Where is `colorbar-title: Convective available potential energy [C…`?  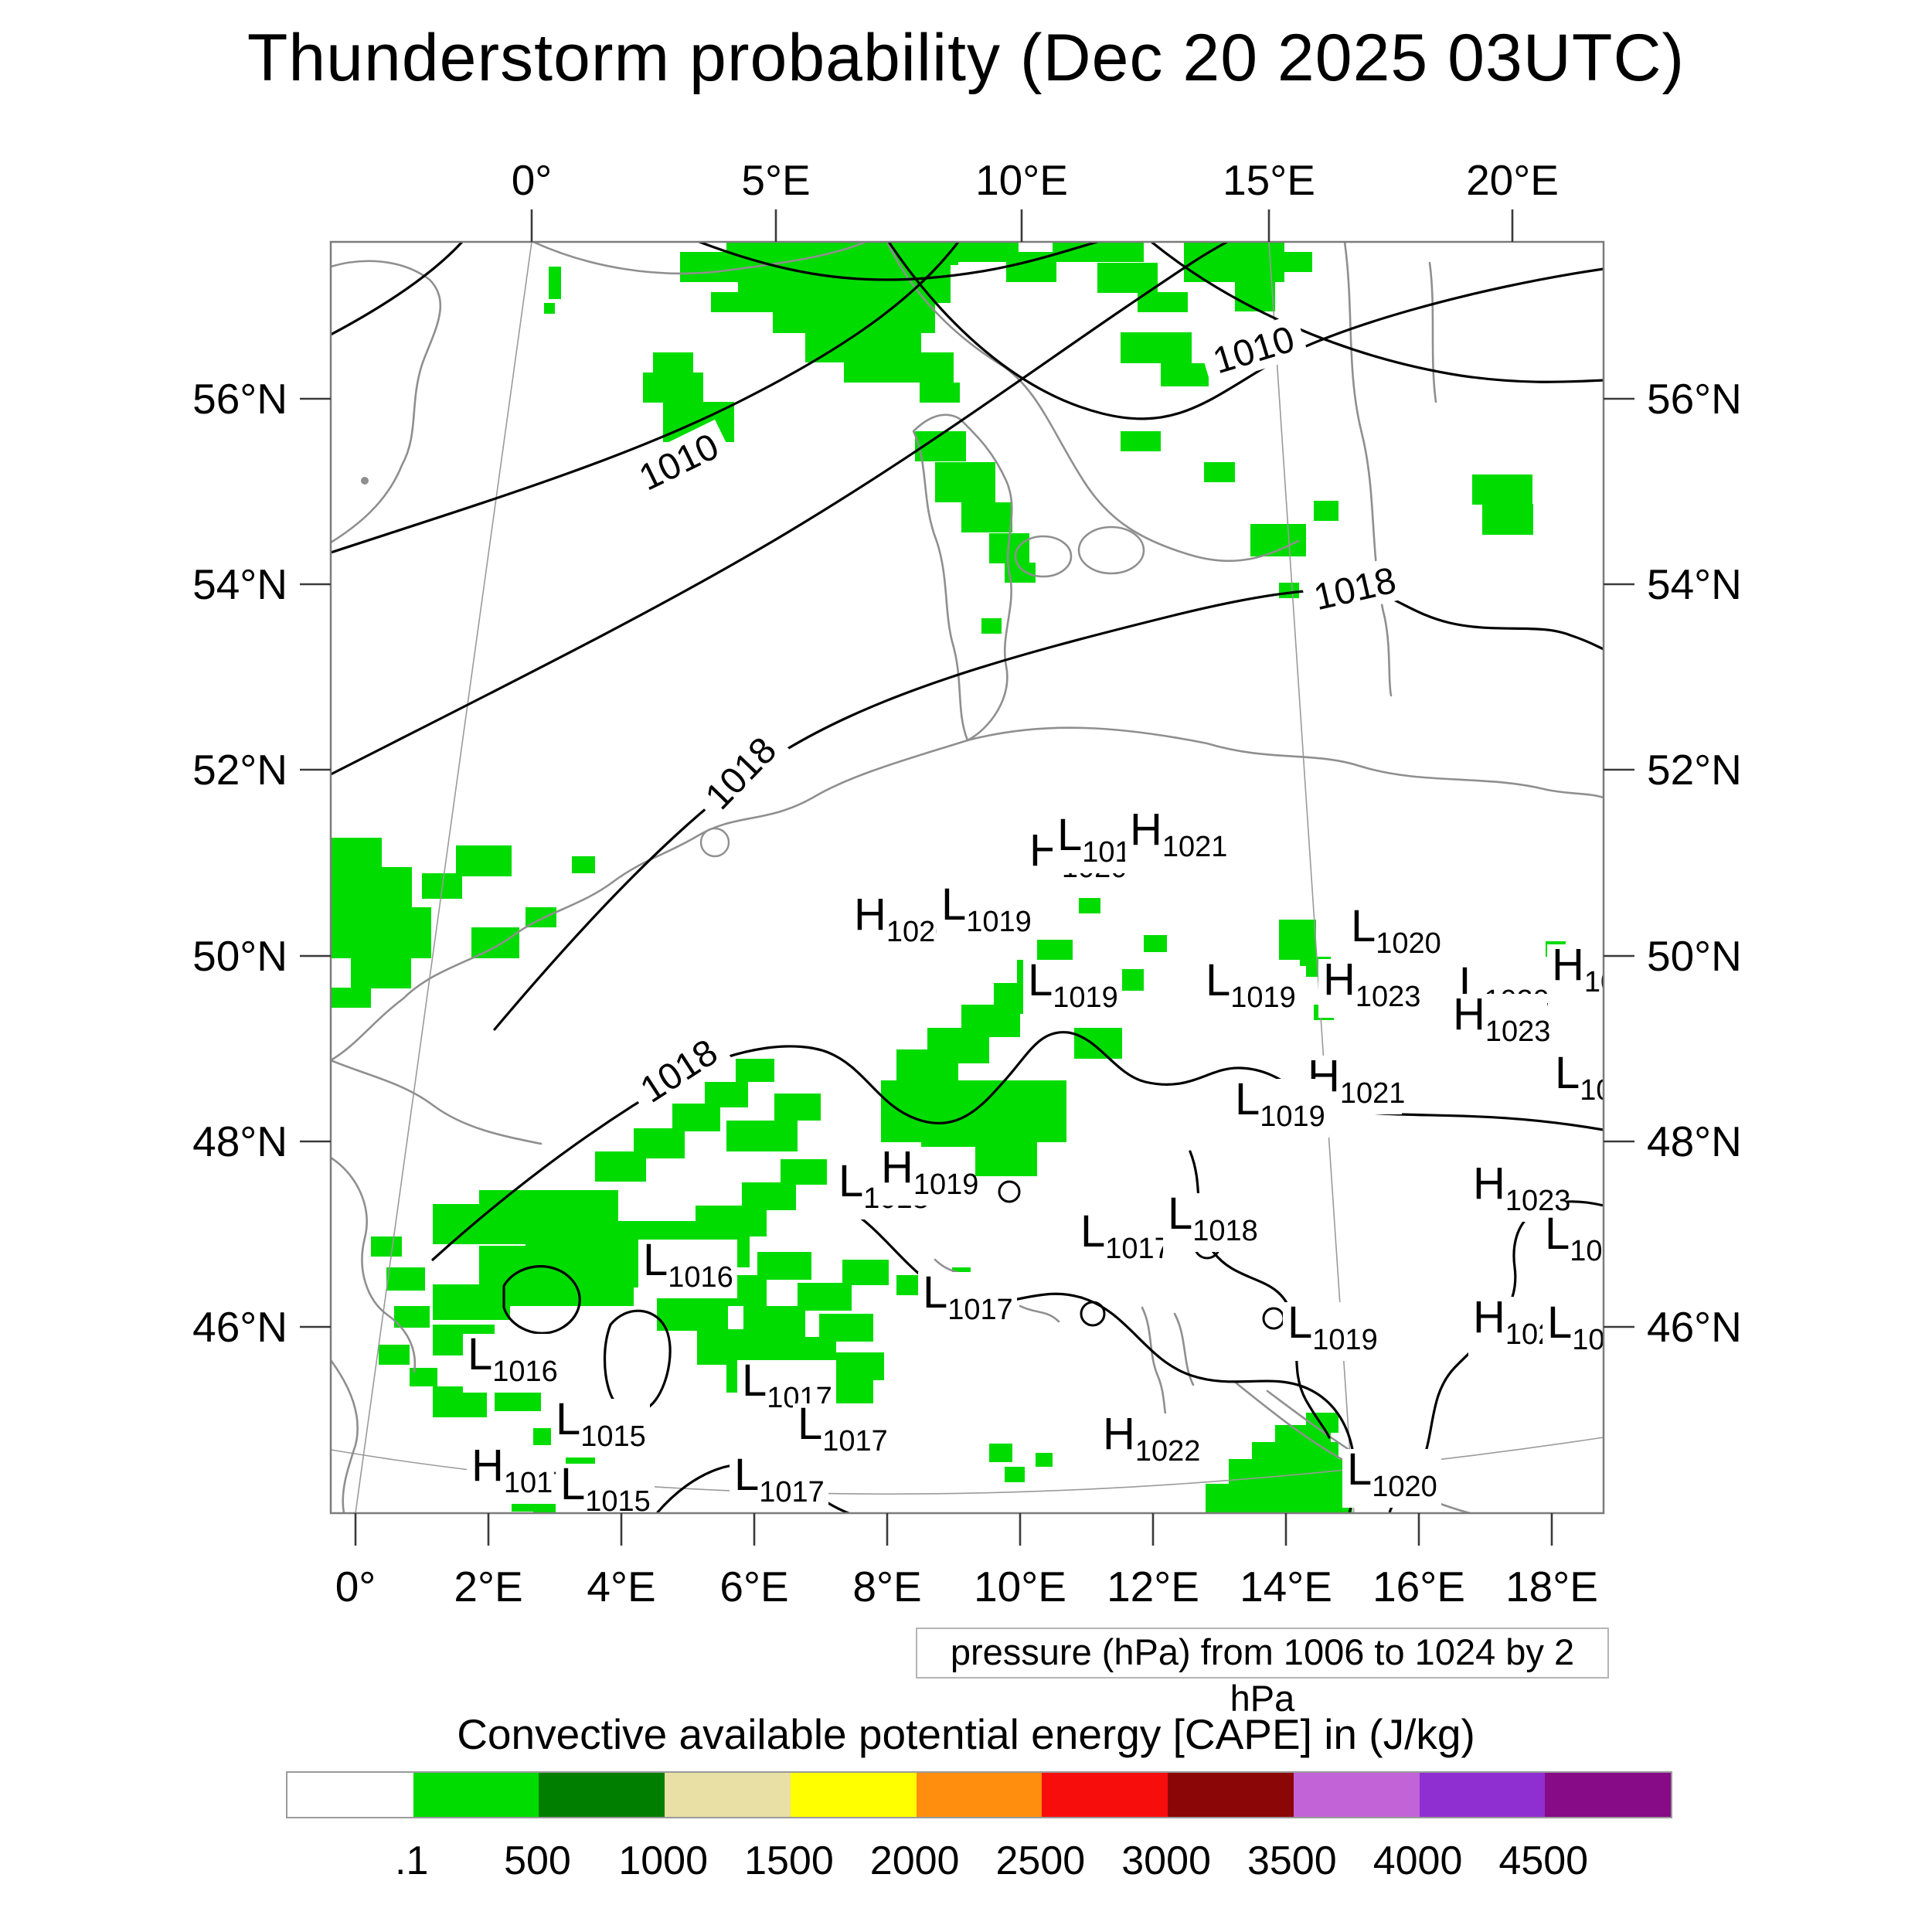
colorbar-title: Convective available potential energy [C… is located at coordinates (966, 1734).